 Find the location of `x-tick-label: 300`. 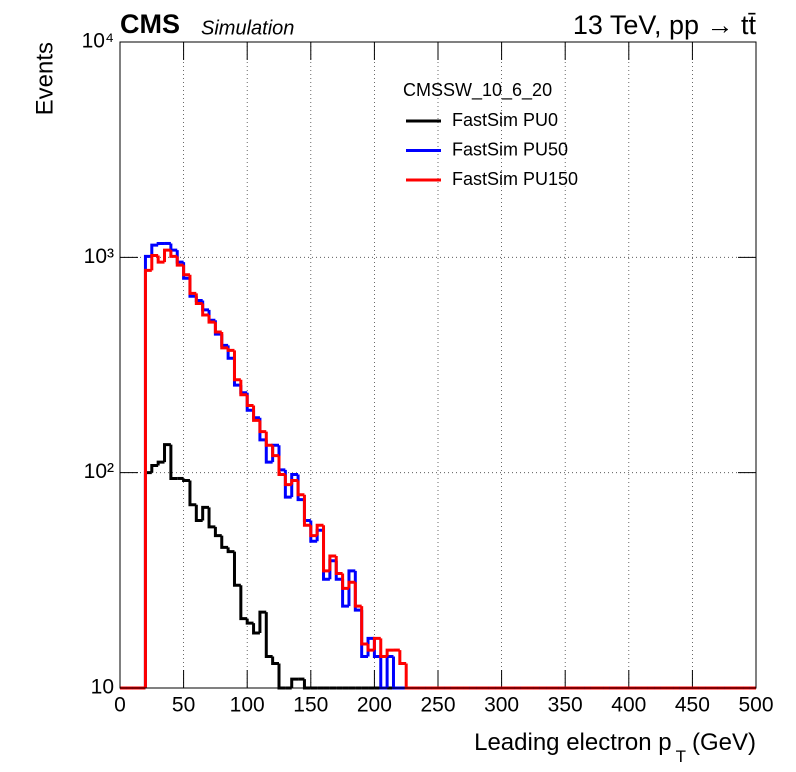

x-tick-label: 300 is located at coordinates (501, 705).